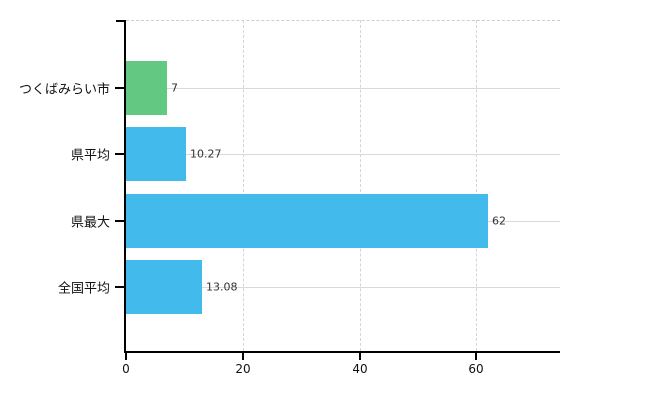 The width and height of the screenshot is (650, 400). I want to click on y-axis-line, so click(125, 186).